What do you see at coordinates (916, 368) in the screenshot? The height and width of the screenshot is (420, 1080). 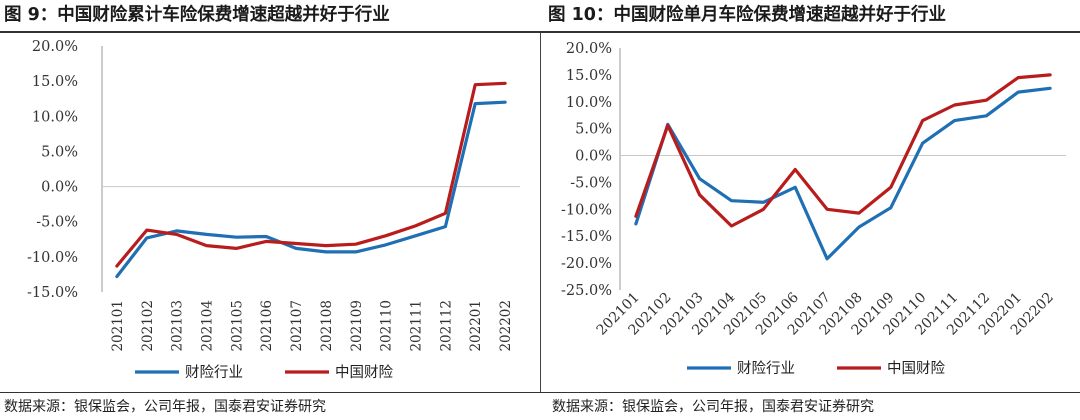 I see `right-legend-label: 中国财险` at bounding box center [916, 368].